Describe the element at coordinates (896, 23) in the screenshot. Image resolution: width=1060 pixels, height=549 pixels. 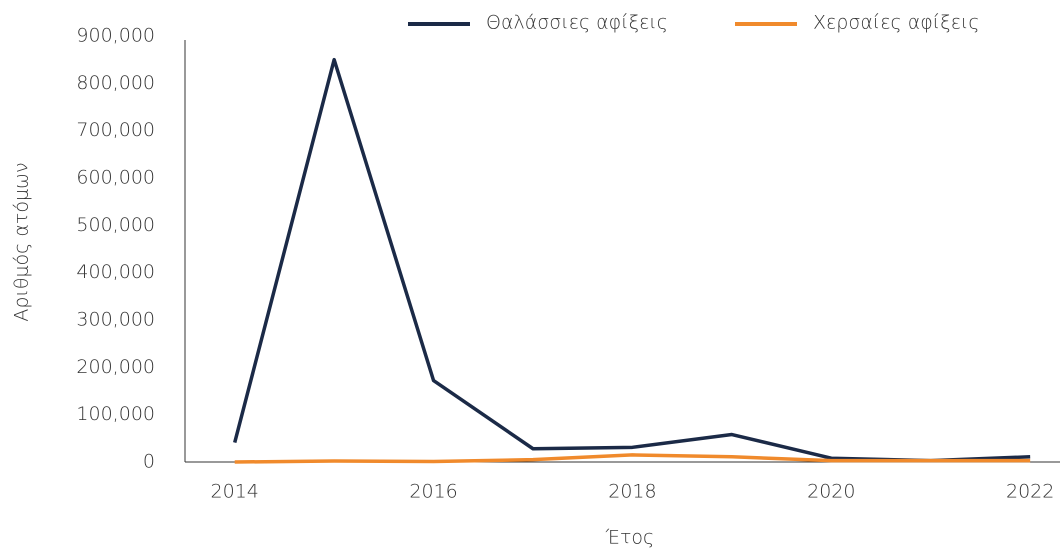
I see `legend-label: Χερσαίες αφίξεις` at that location.